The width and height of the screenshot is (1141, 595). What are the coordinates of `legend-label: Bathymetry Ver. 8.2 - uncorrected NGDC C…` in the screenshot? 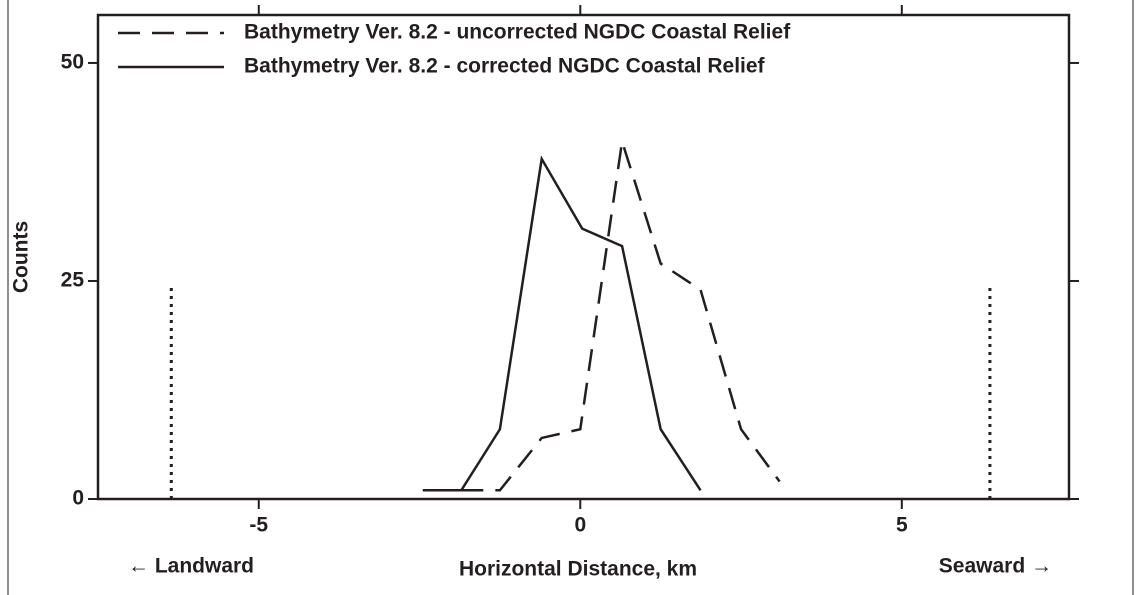 It's located at (517, 32).